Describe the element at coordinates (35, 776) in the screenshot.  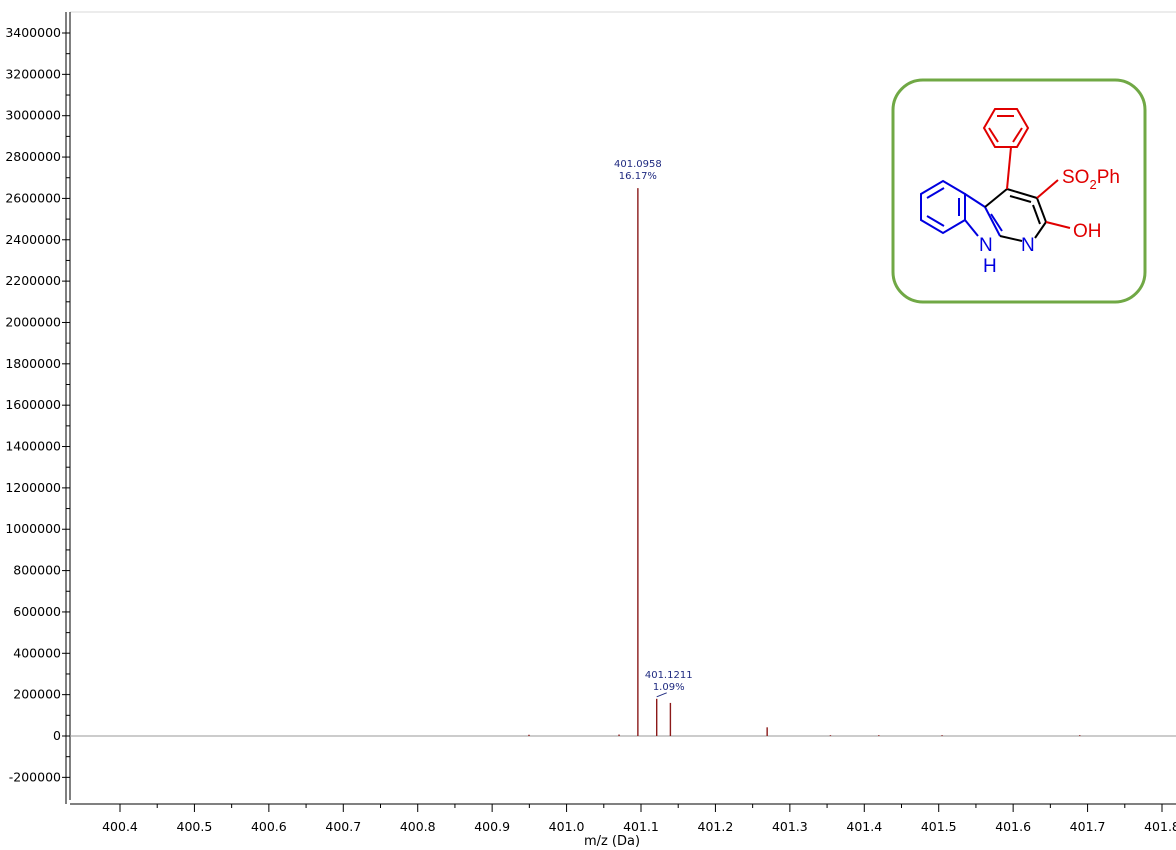
I see `y-tick-label: -200000` at that location.